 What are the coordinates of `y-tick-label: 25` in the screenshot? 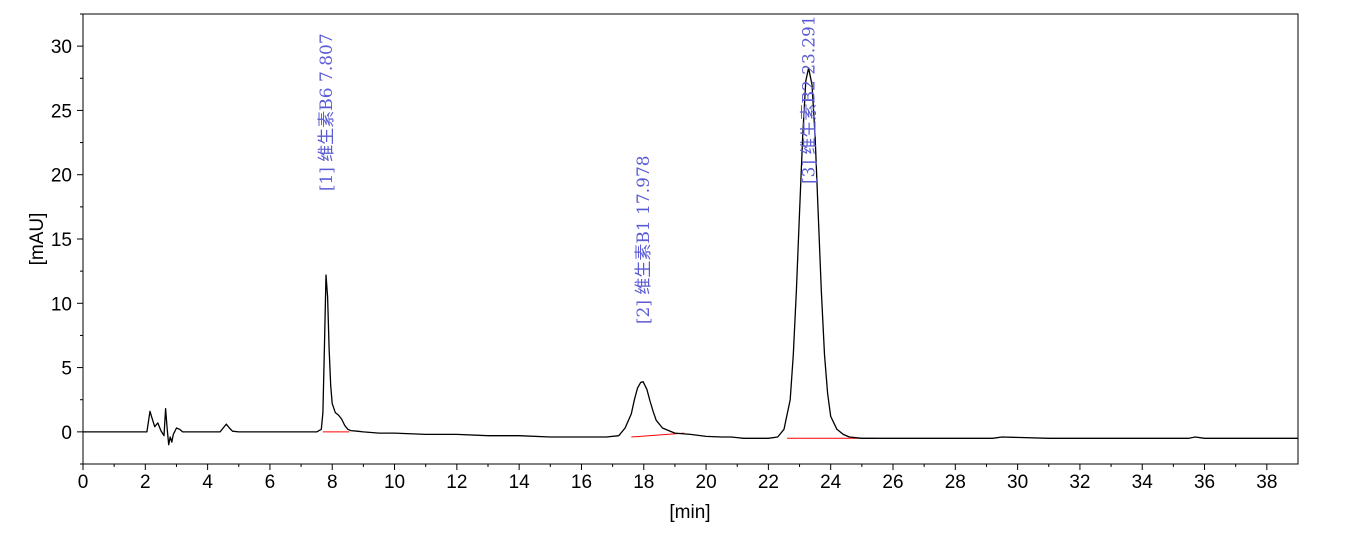 It's located at (61, 111).